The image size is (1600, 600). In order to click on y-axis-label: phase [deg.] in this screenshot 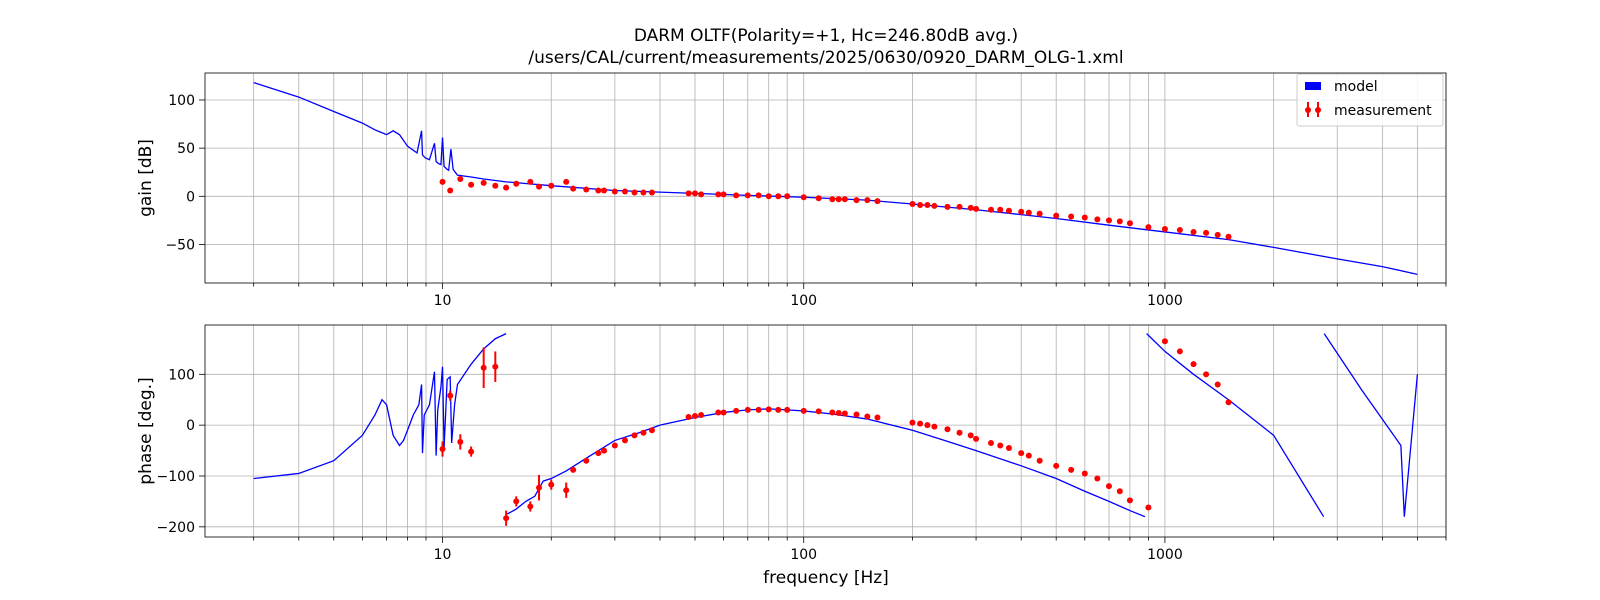, I will do `click(146, 430)`.